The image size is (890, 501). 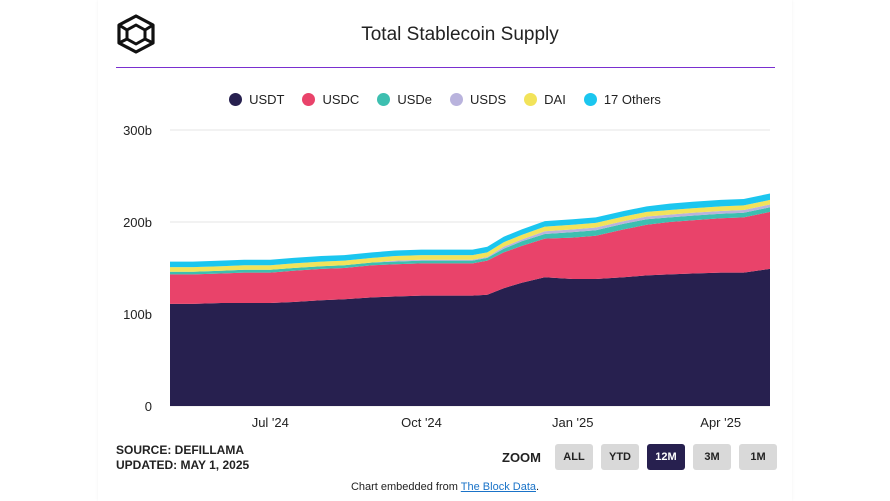 I want to click on zoom-button-3m: 3M, so click(x=712, y=457).